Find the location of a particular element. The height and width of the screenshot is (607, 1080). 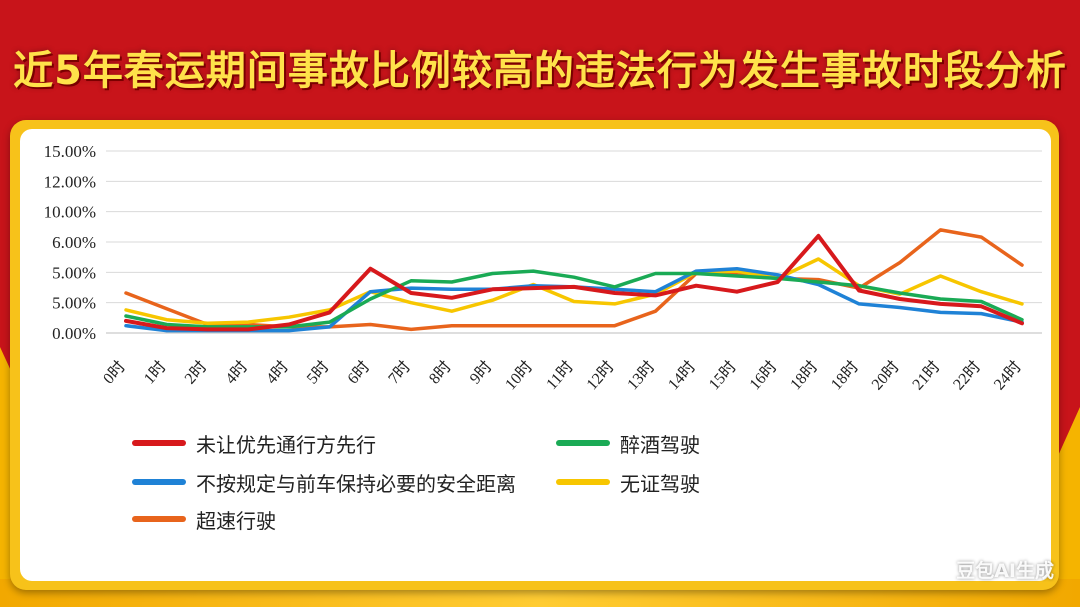

y-tick-label: 15.00% is located at coordinates (70, 151).